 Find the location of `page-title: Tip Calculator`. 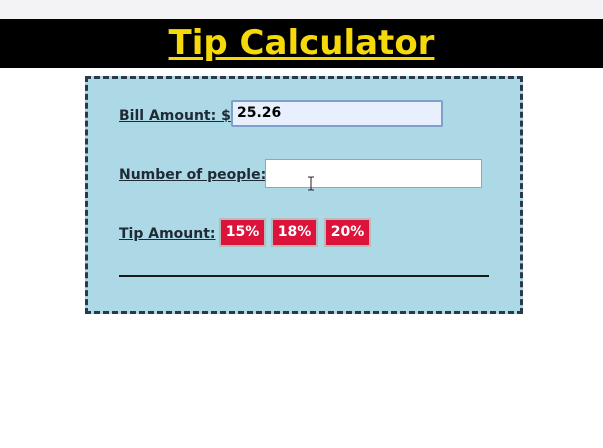

page-title: Tip Calculator is located at coordinates (301, 43).